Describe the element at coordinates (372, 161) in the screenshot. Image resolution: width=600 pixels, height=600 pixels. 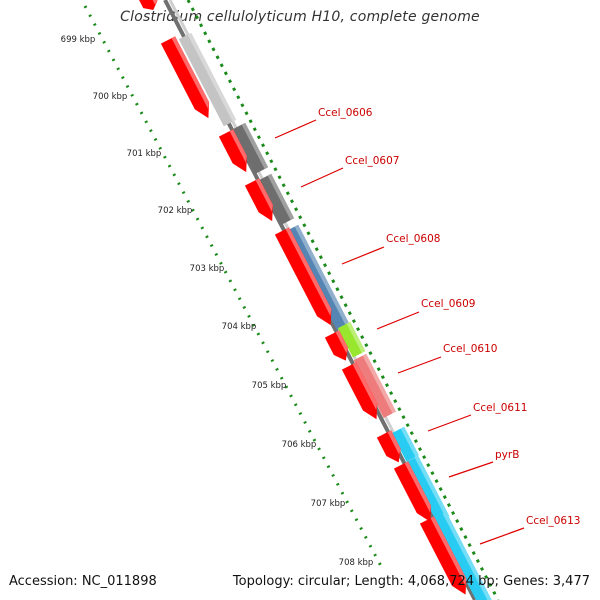
I see `gene-label: Ccel_0607` at that location.